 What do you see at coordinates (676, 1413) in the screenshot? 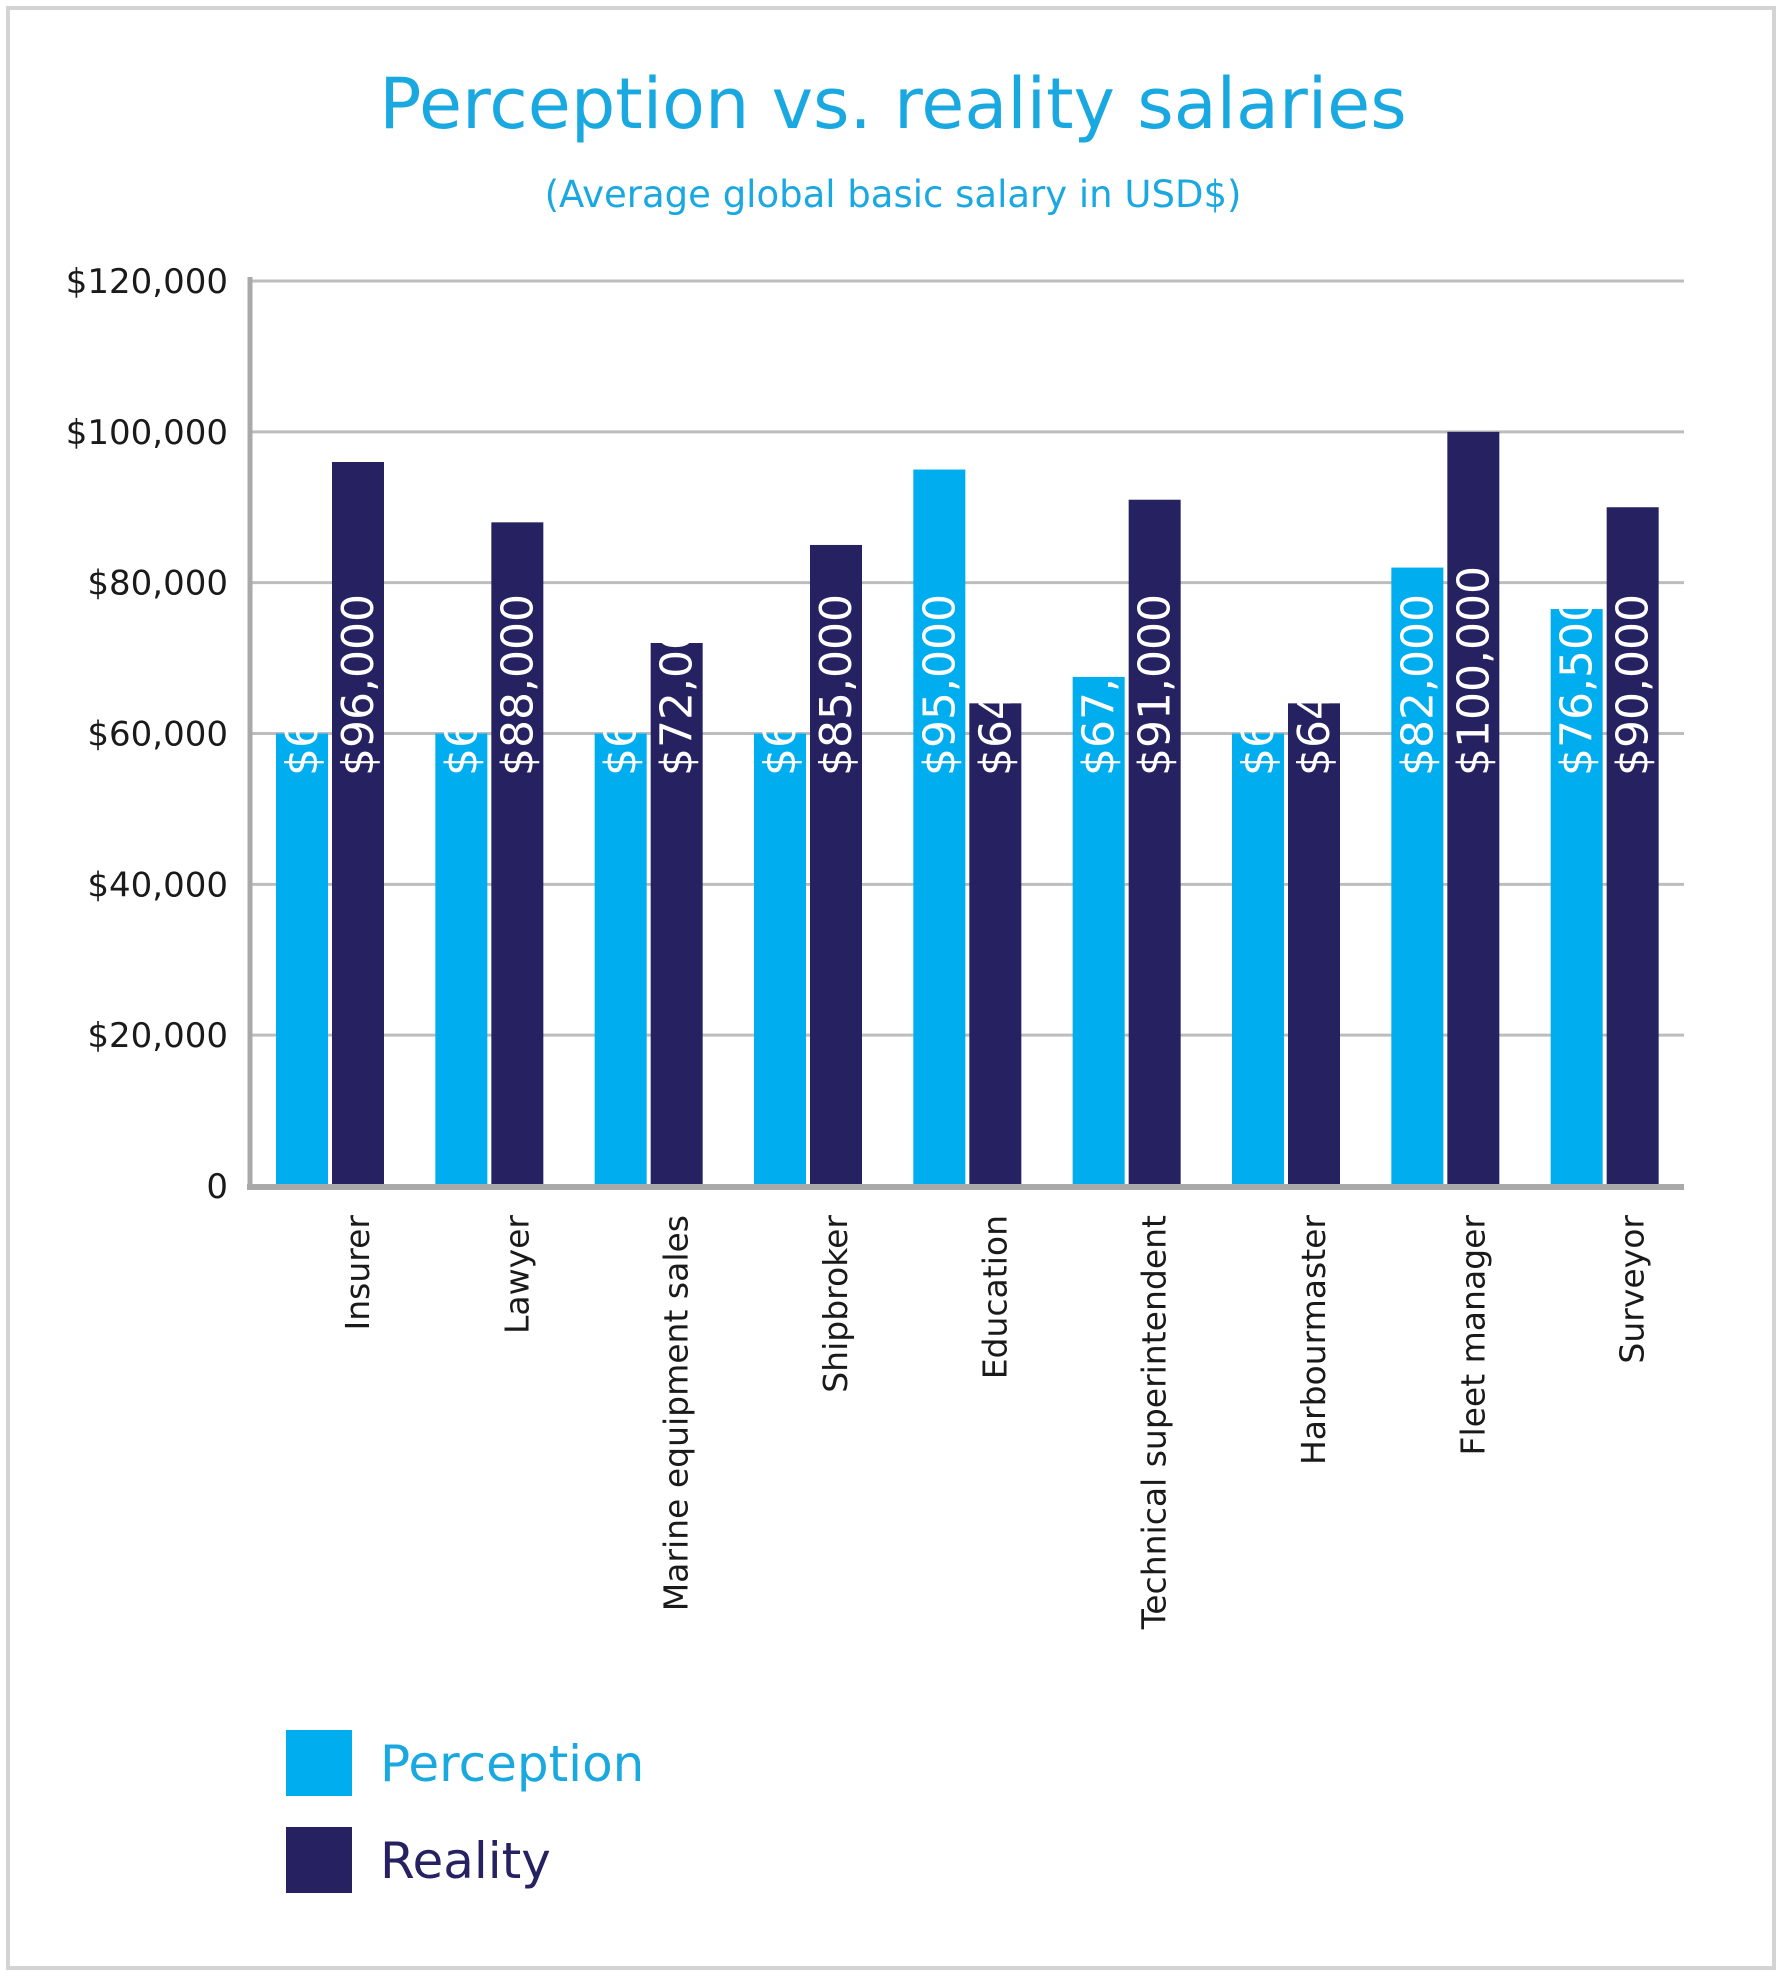
I see `x-tick-label: Marine equipment sales` at bounding box center [676, 1413].